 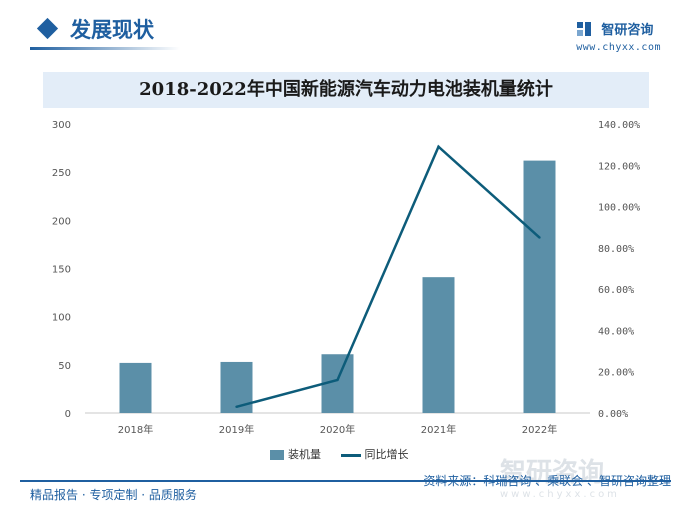 What do you see at coordinates (560, 494) in the screenshot?
I see `footer-watermark-url: www.chyxx.com` at bounding box center [560, 494].